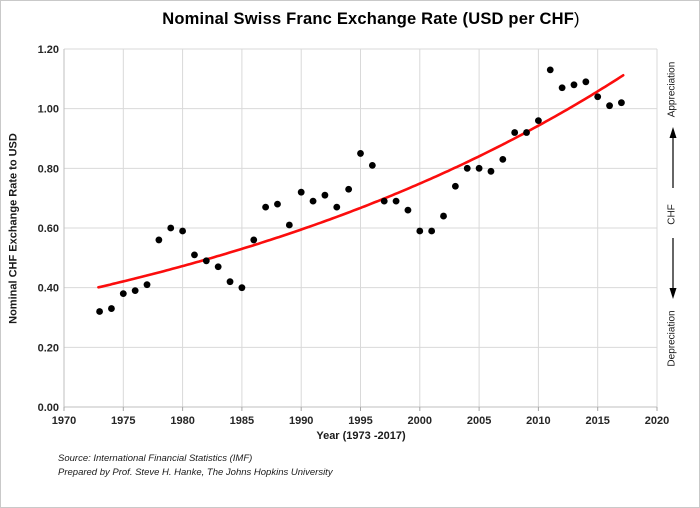  I want to click on x-tick-label: 1995, so click(360, 421).